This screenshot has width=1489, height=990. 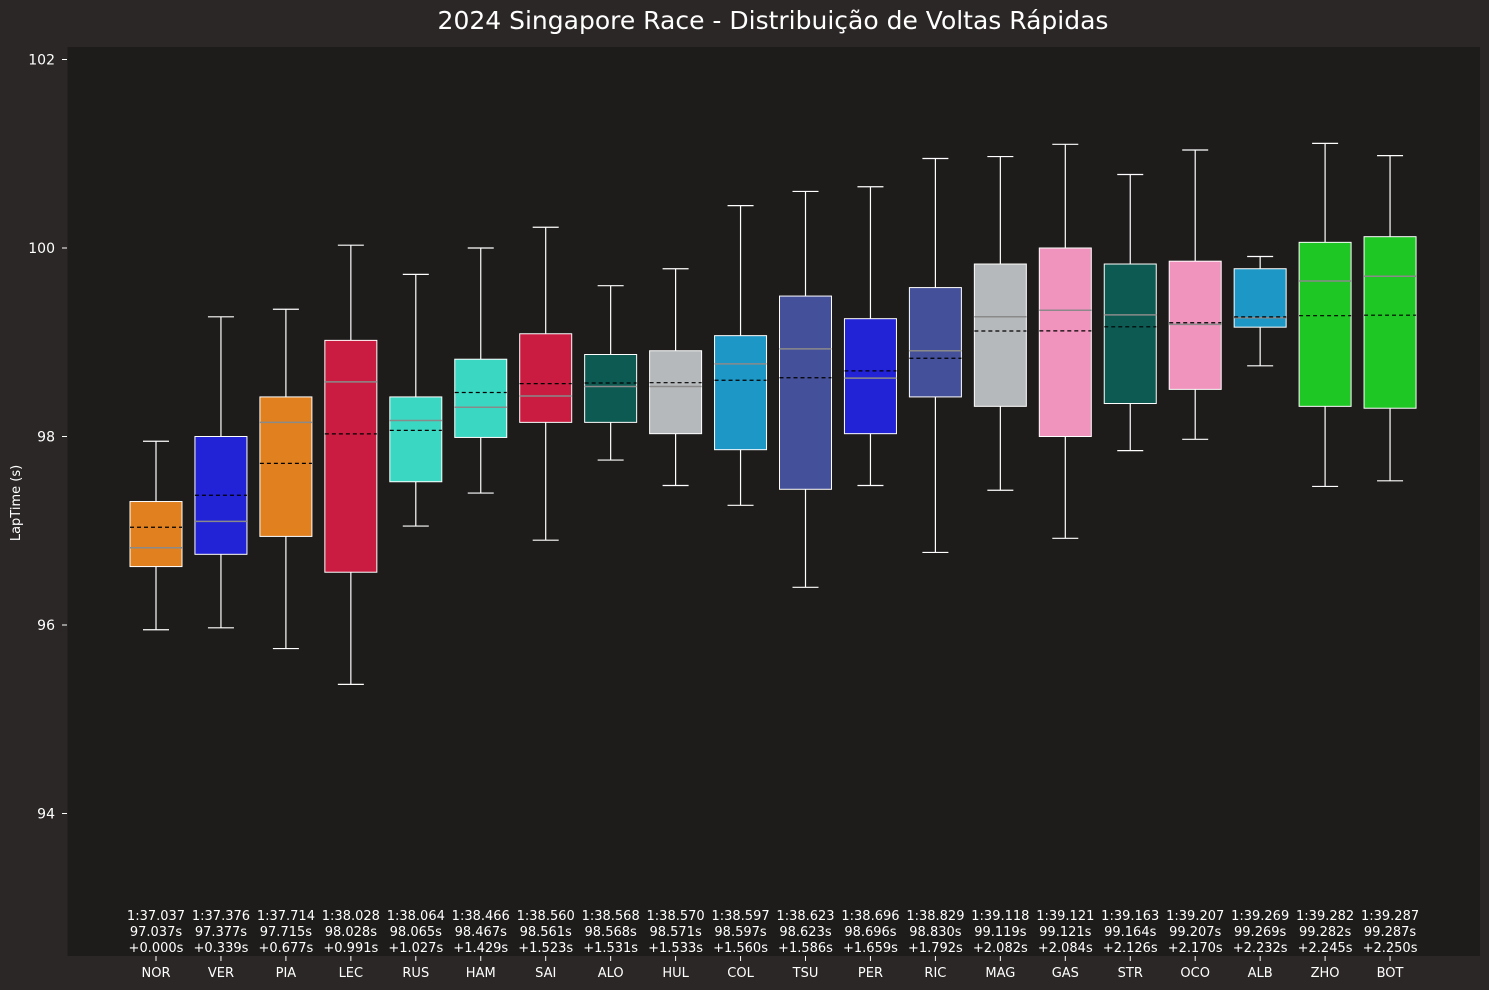 What do you see at coordinates (740, 932) in the screenshot?
I see `seconds-label: 98.597s` at bounding box center [740, 932].